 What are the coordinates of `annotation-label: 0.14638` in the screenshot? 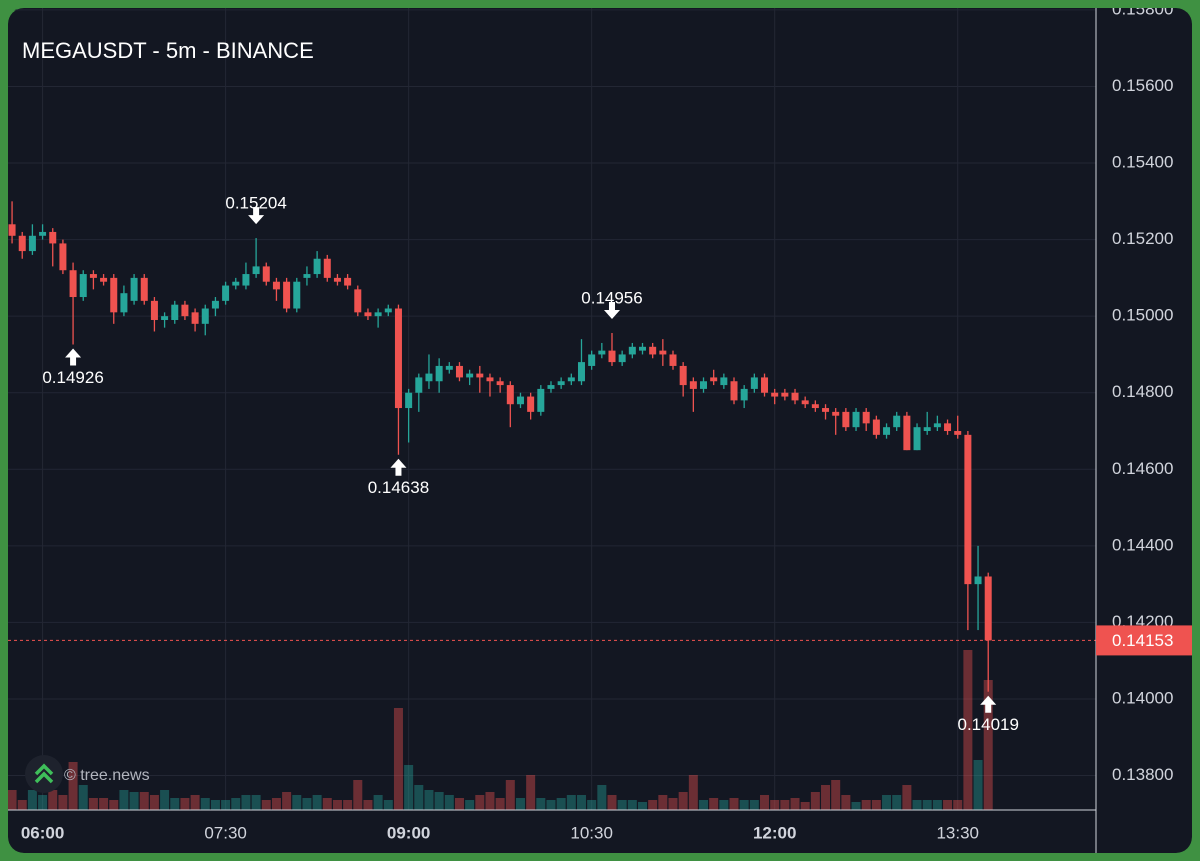 It's located at (398, 487).